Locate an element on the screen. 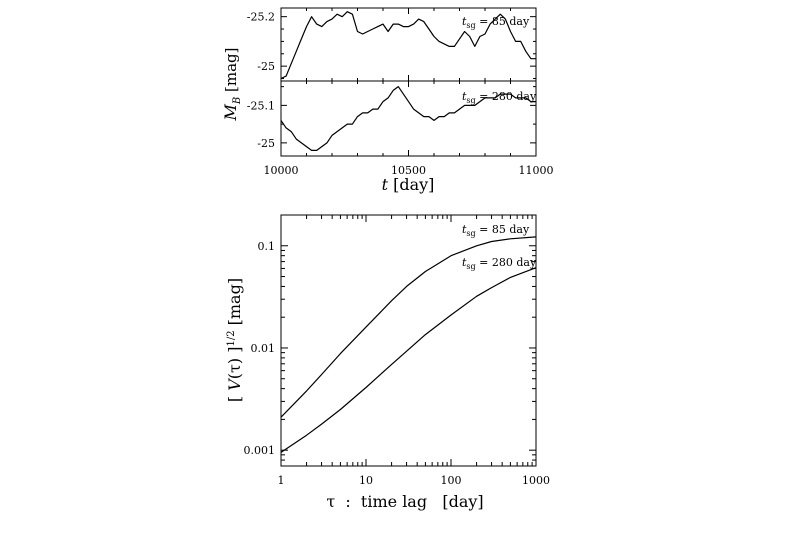  bottom-series-280-annotation: tsg = 280 day is located at coordinates (499, 263).